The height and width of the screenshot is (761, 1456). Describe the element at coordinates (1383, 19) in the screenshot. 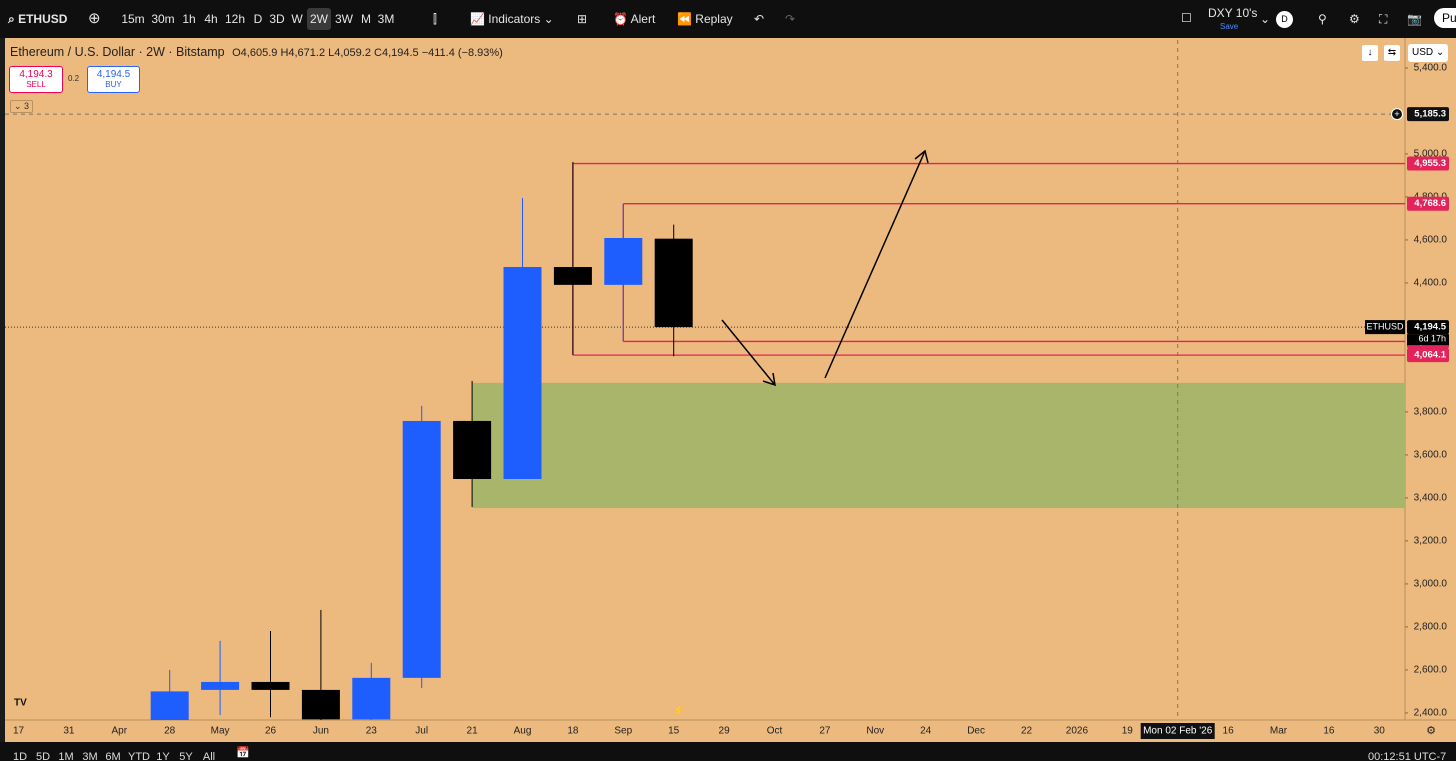

I see `fullscreen-icon: ⛶` at that location.